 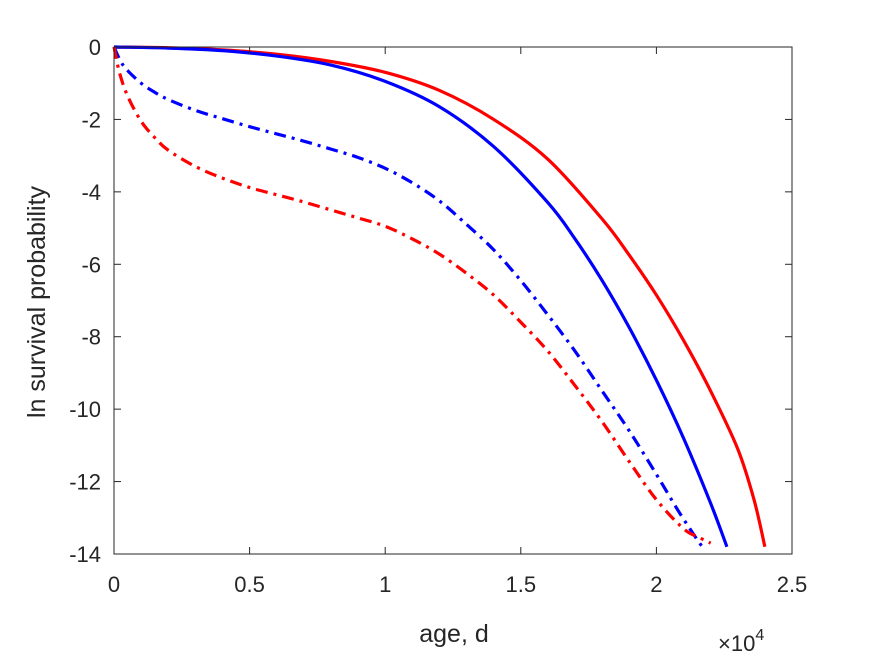 What do you see at coordinates (454, 634) in the screenshot?
I see `x-axis-label: age, d` at bounding box center [454, 634].